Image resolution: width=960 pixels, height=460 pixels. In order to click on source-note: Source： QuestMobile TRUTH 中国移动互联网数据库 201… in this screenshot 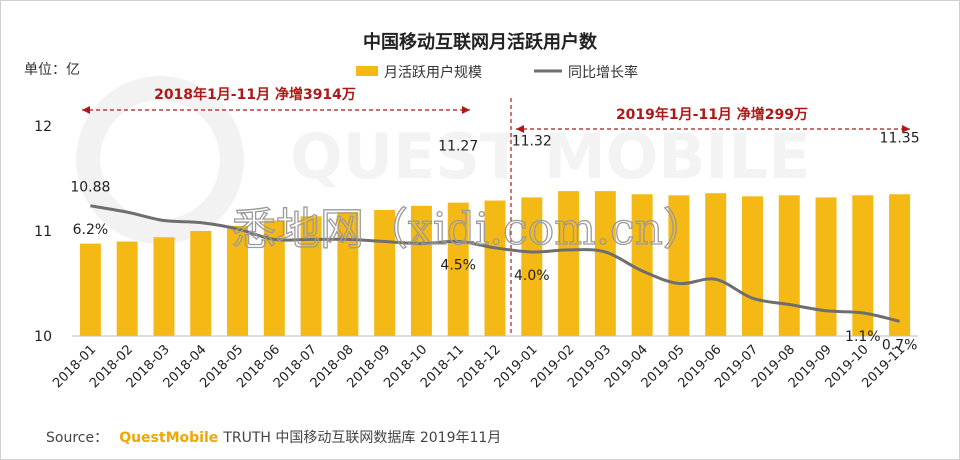, I will do `click(273, 436)`.